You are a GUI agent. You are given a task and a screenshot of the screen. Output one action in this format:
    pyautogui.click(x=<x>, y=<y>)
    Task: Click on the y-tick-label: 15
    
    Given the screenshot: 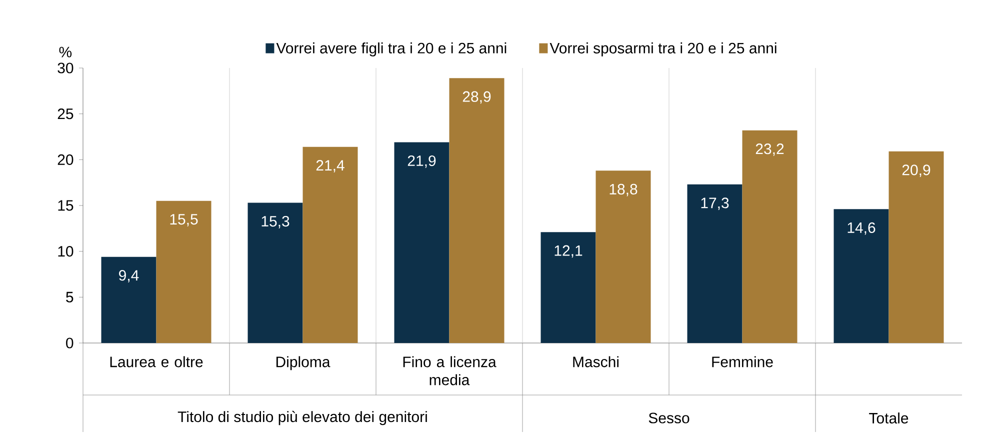 What is the action you would take?
    pyautogui.click(x=66, y=205)
    